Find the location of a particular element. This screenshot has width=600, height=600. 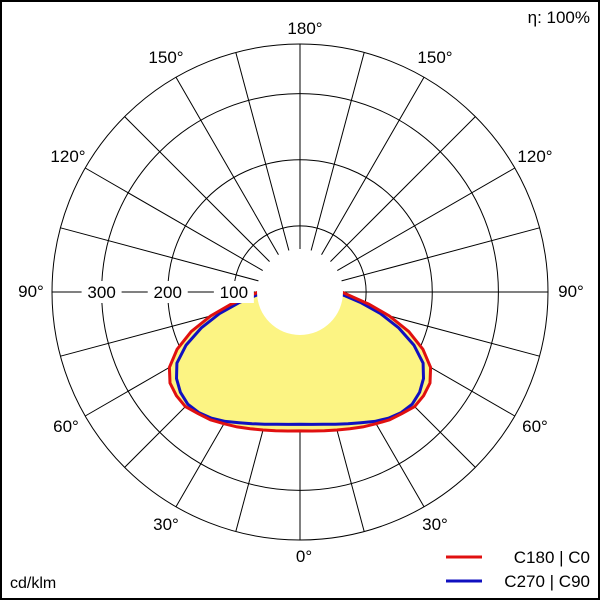

luminous-fill-area is located at coordinates (300, 355).